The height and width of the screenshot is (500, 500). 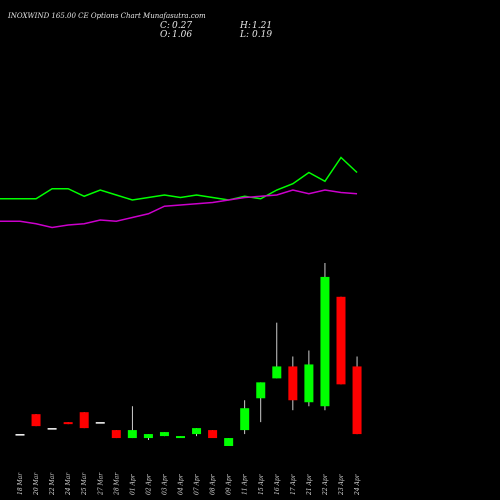 I want to click on candle-03-apr, so click(x=164, y=434).